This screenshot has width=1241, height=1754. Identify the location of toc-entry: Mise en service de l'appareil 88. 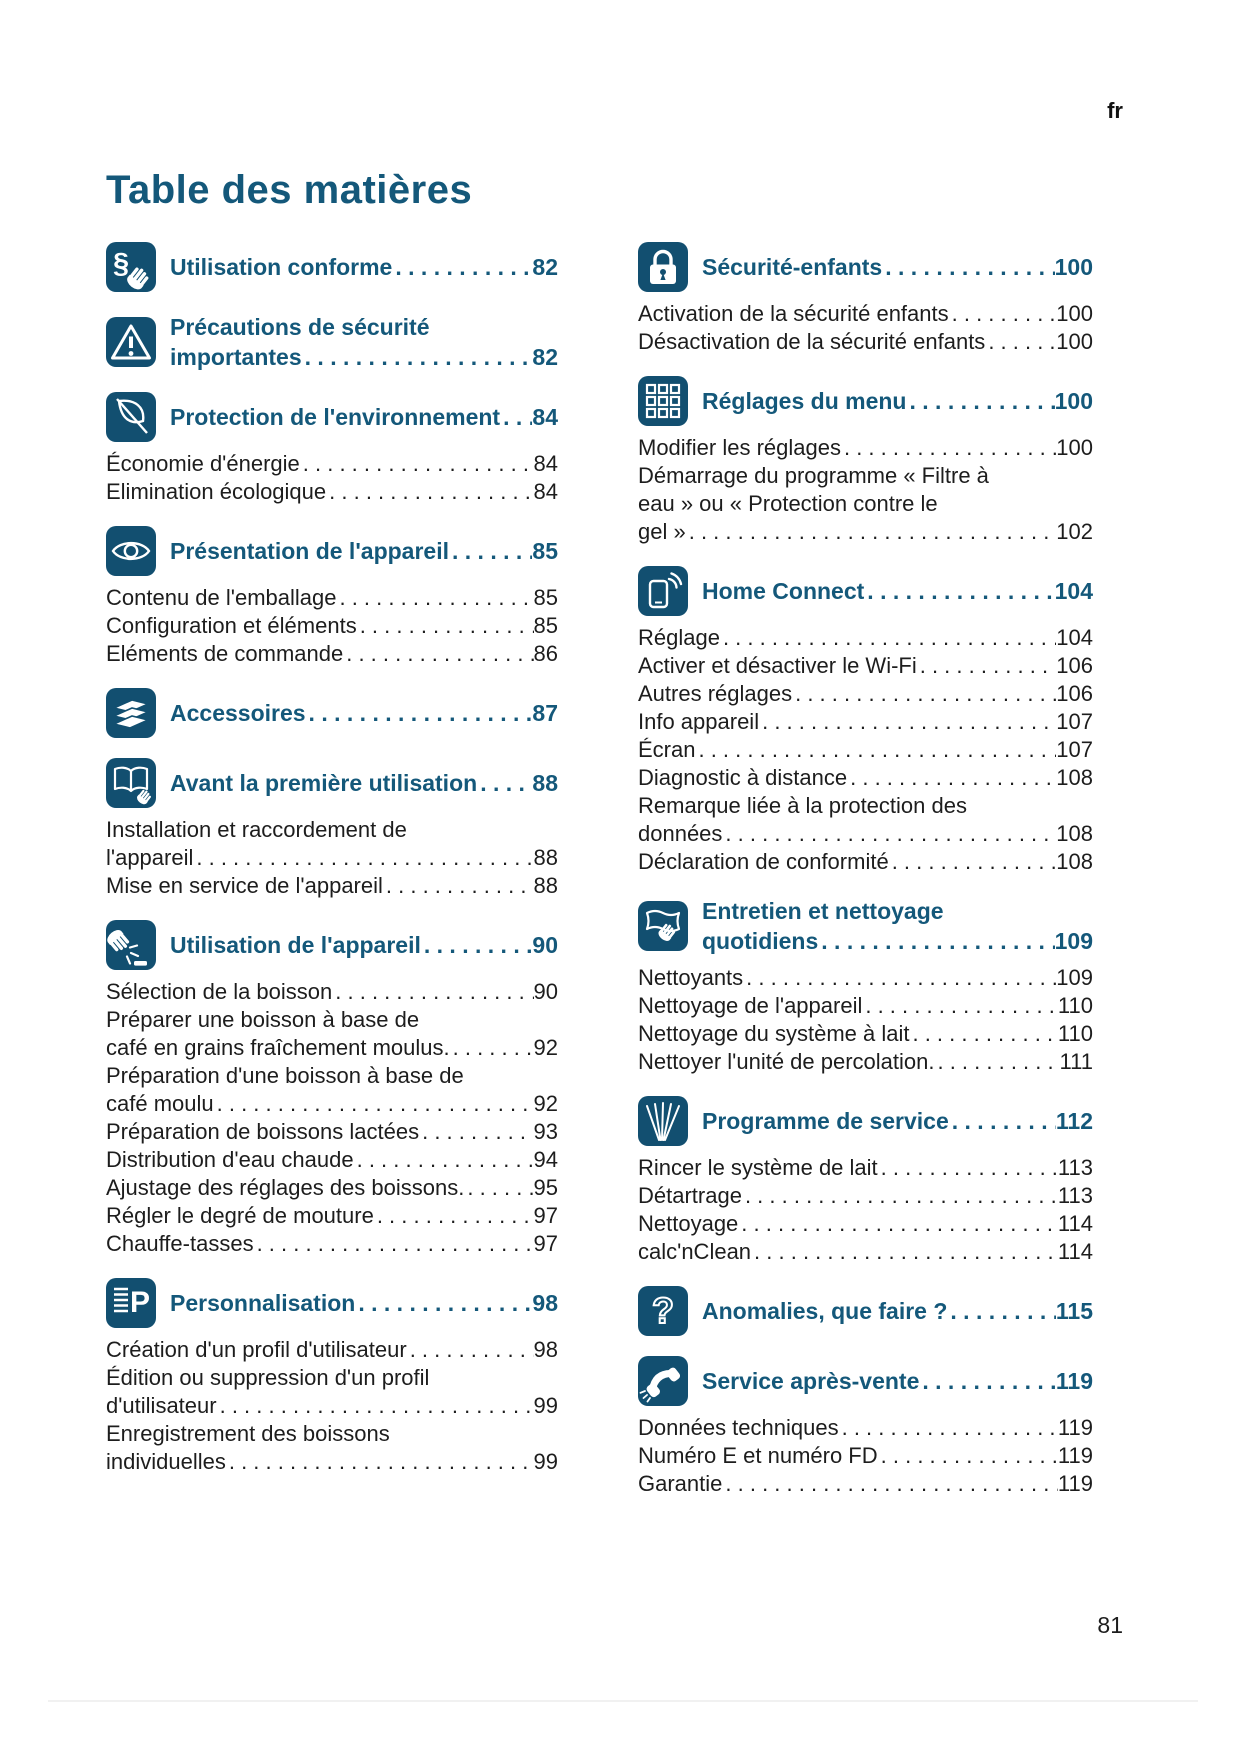
(332, 886).